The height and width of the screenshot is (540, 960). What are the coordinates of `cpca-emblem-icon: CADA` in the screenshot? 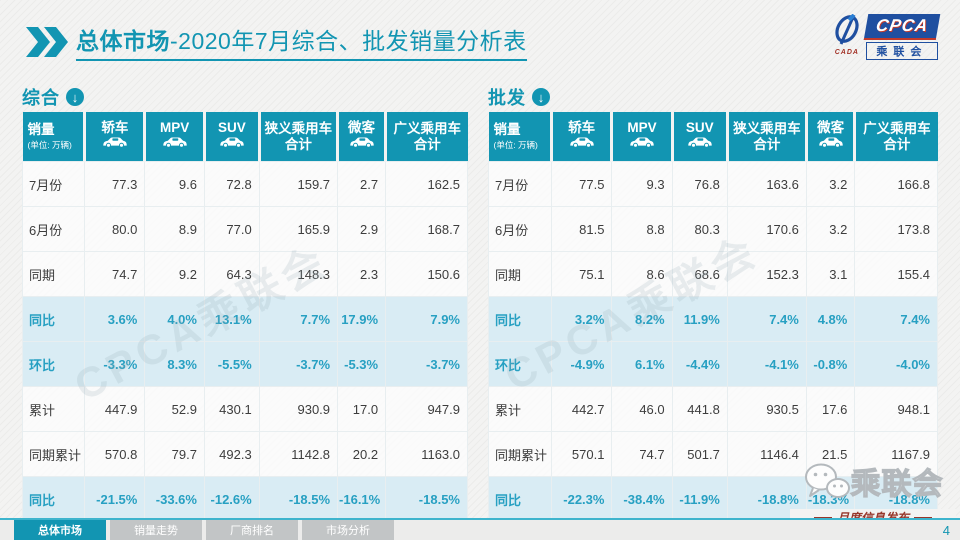 It's located at (847, 34).